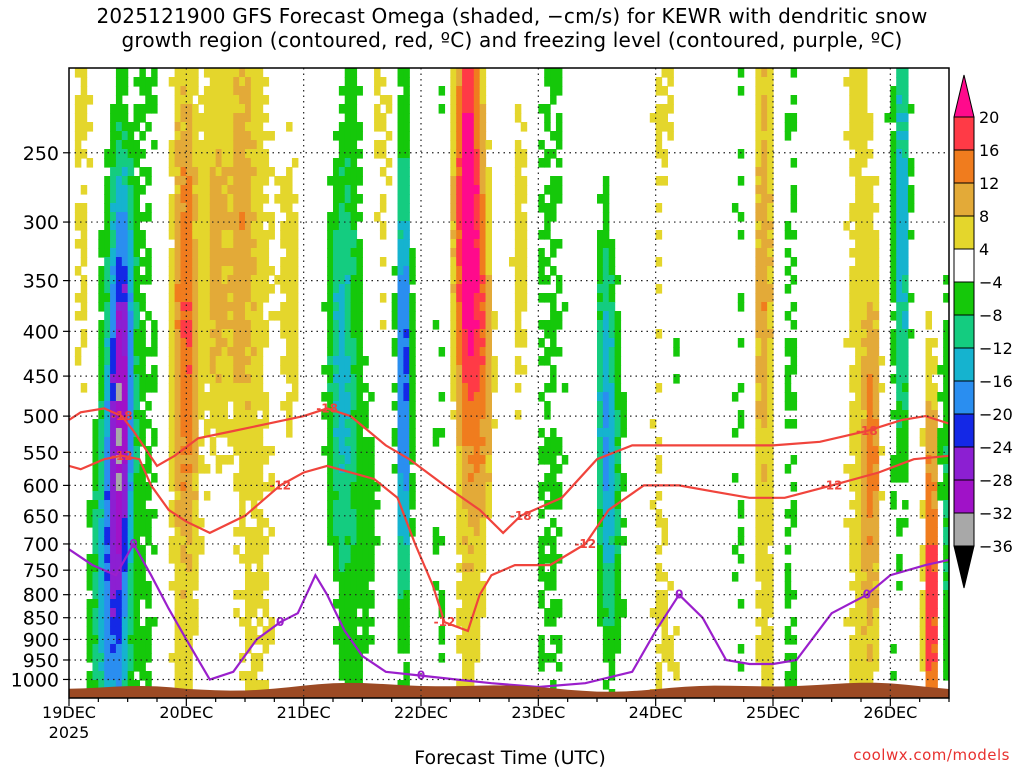 This screenshot has height=768, width=1024. Describe the element at coordinates (509, 757) in the screenshot. I see `x-axis-label: Forecast Time (UTC)` at that location.